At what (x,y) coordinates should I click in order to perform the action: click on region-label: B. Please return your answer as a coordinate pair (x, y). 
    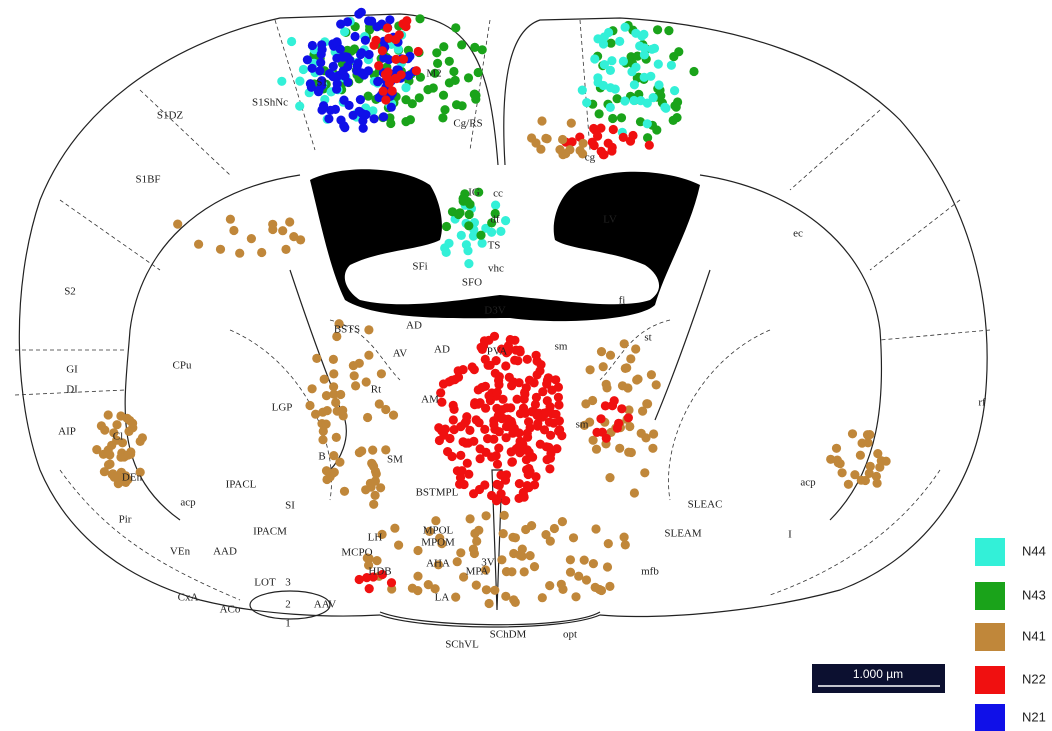
    Looking at the image, I should click on (321, 457).